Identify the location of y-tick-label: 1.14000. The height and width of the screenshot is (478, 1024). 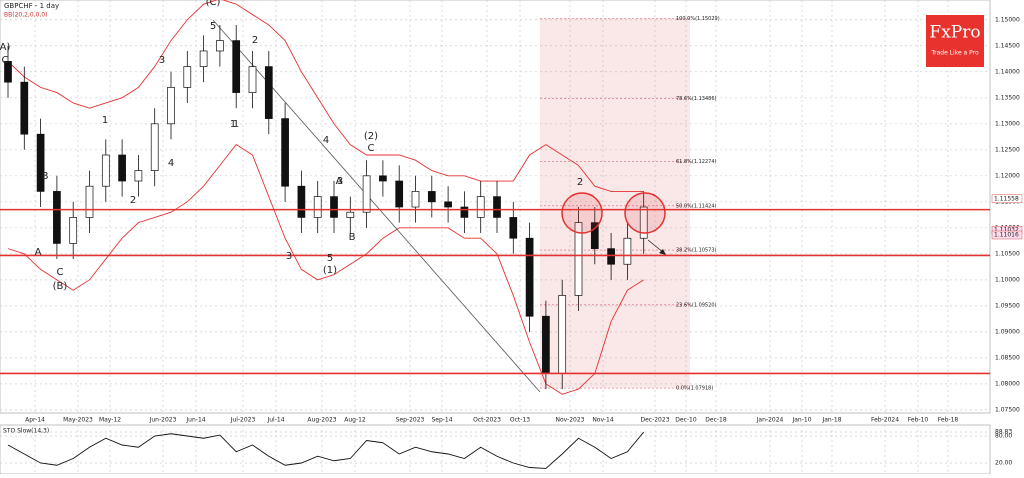
(1007, 71).